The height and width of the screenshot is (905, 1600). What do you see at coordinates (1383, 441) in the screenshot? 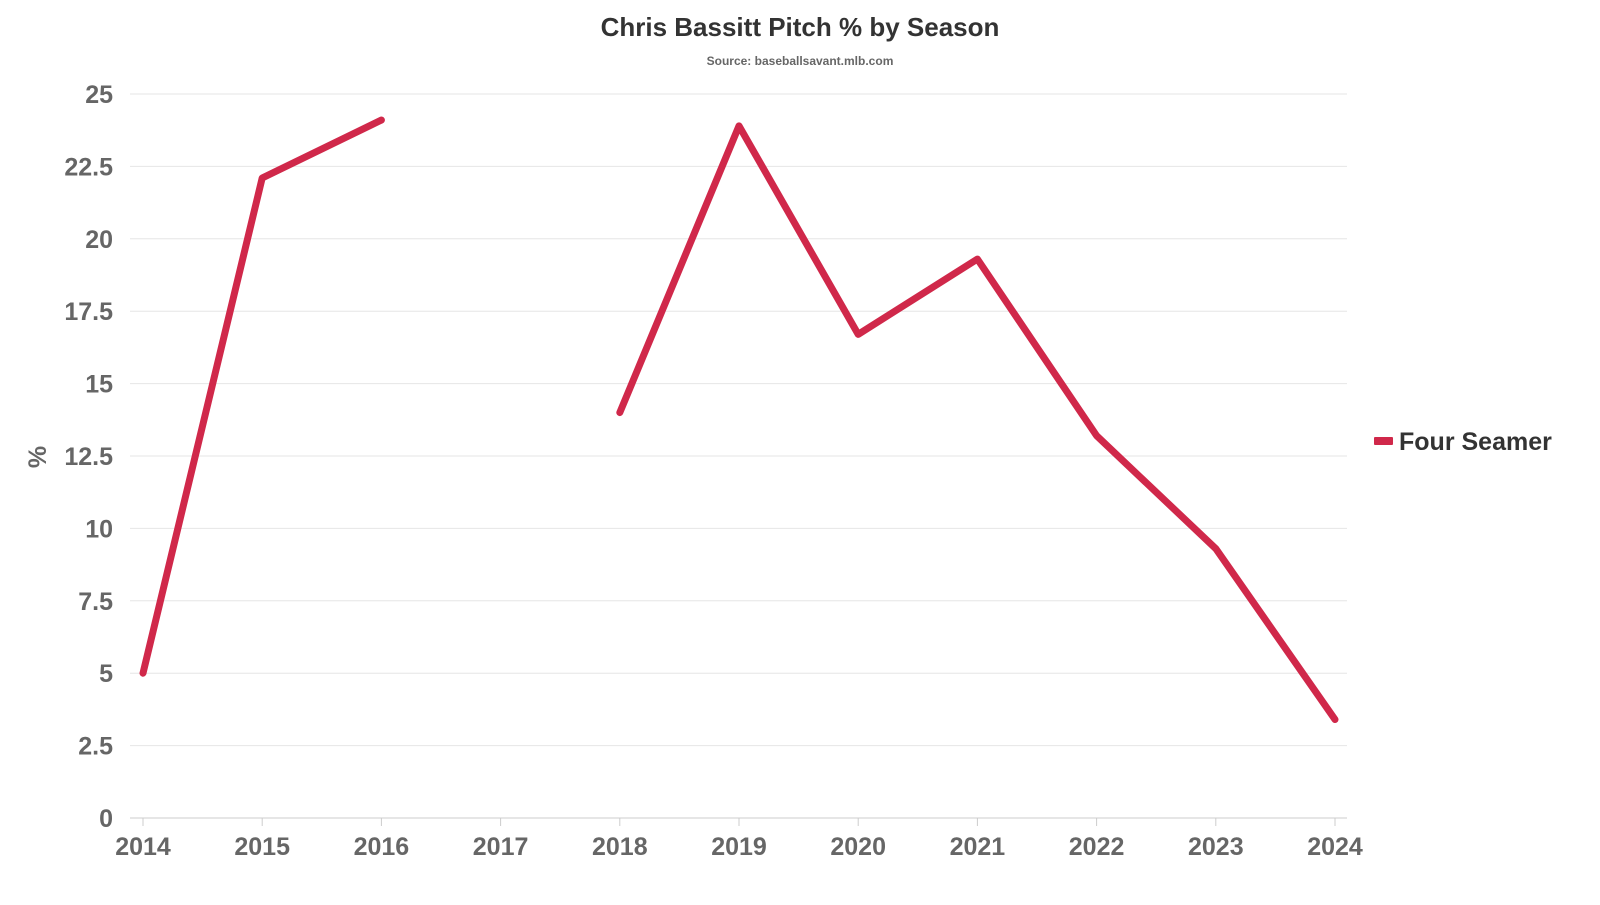
I see `legend-swatch` at bounding box center [1383, 441].